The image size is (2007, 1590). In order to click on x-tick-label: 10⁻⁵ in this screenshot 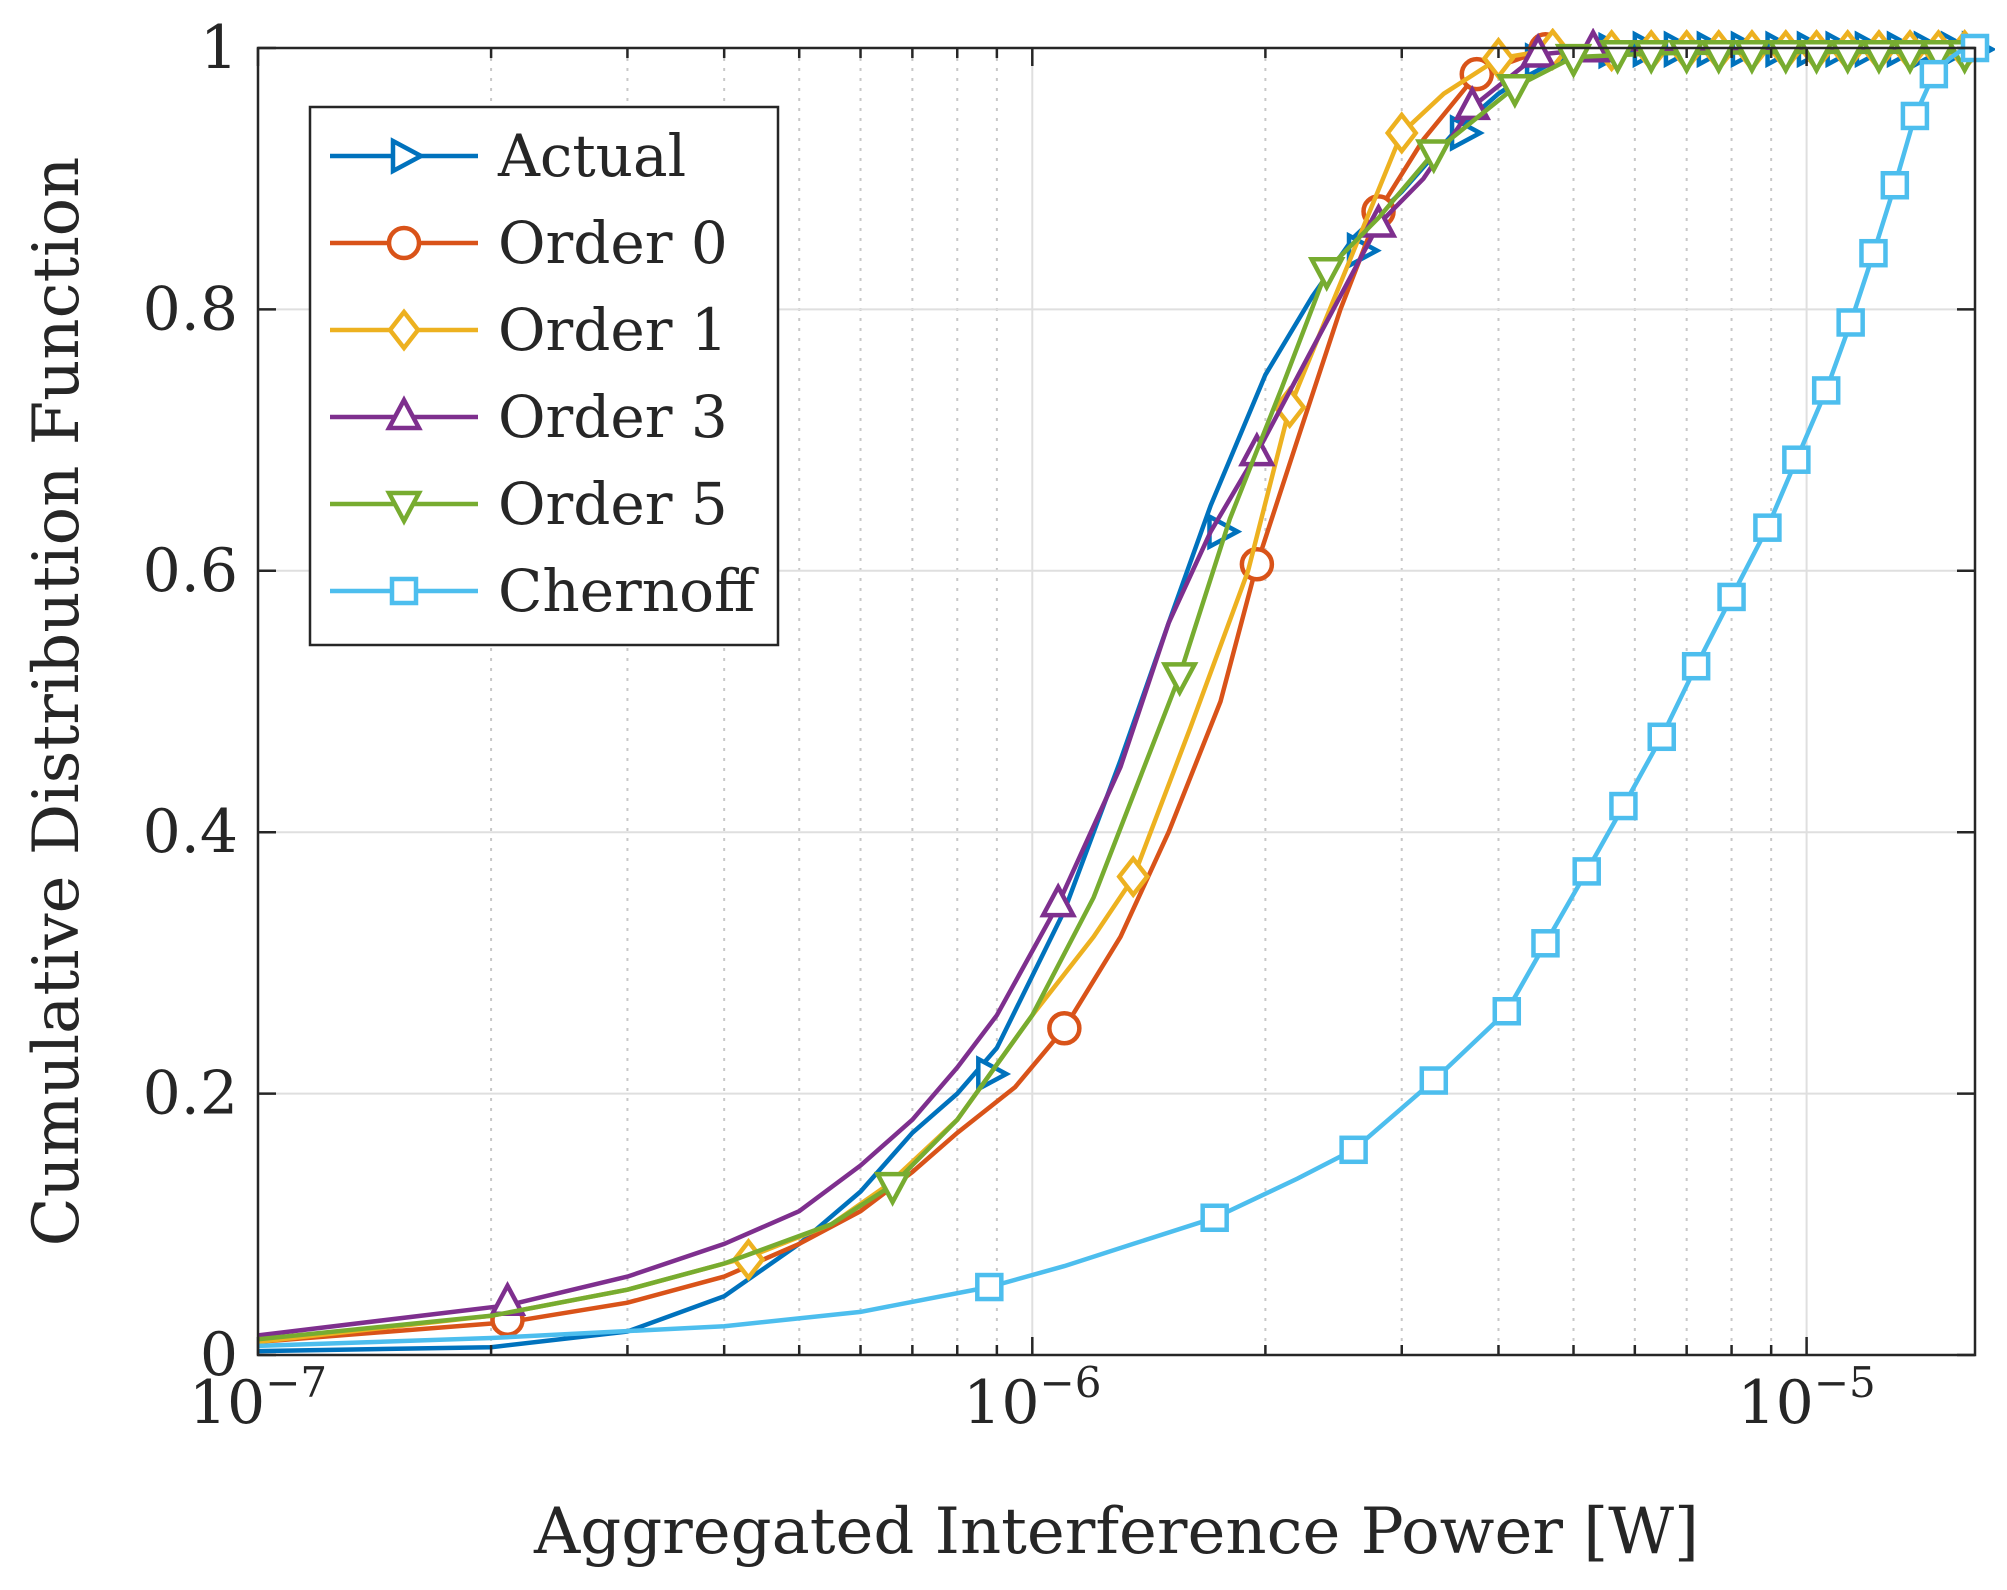, I will do `click(1806, 1398)`.